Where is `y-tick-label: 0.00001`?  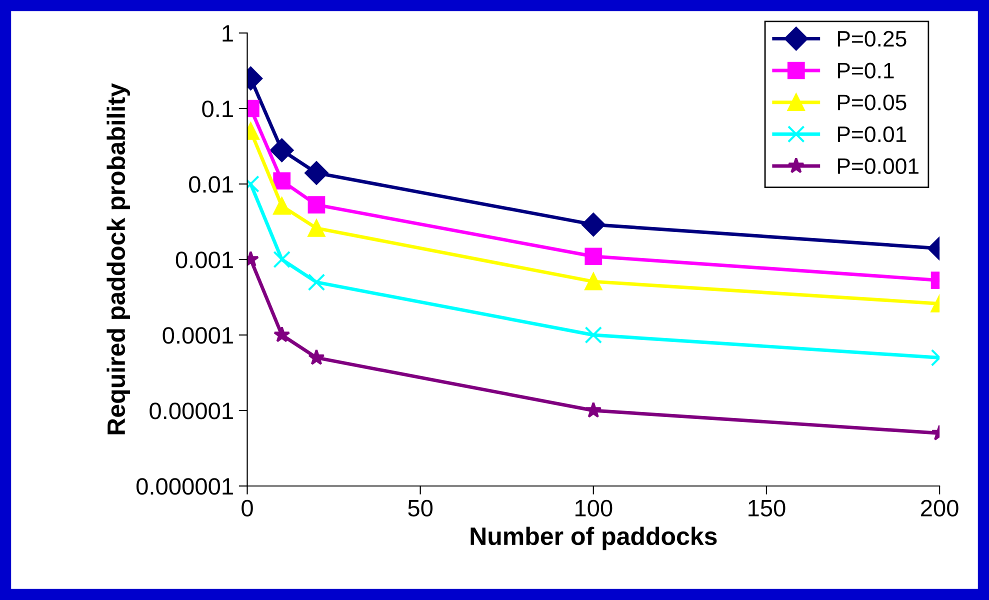 y-tick-label: 0.00001 is located at coordinates (191, 411).